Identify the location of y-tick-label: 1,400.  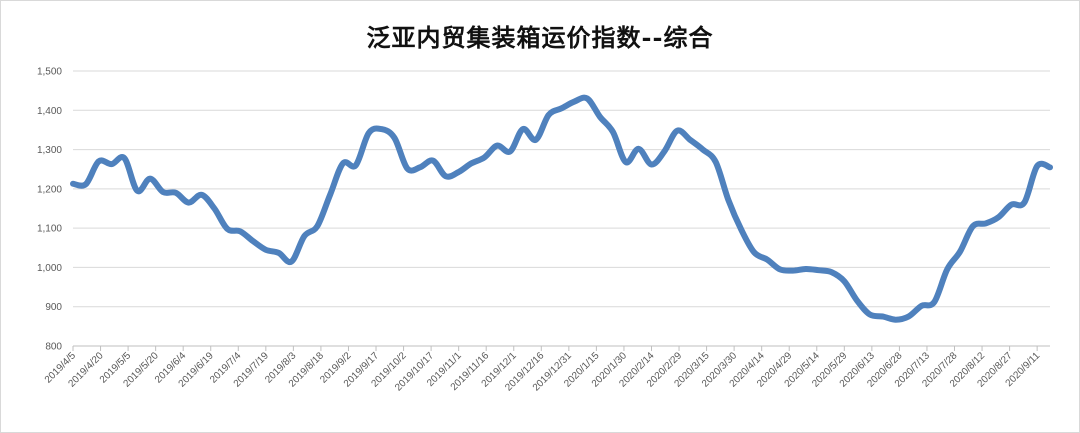
(49, 111).